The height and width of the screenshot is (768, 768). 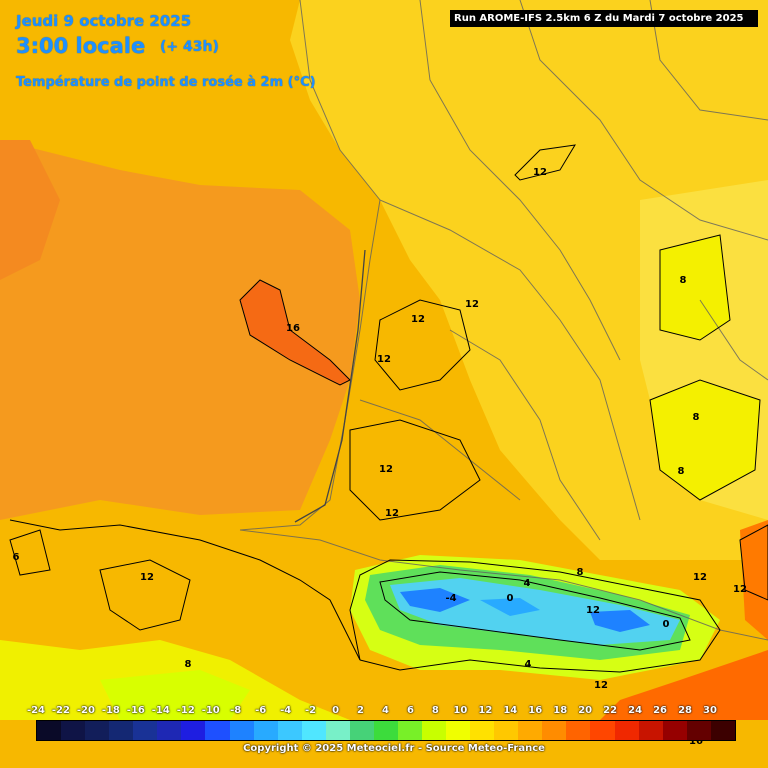 I want to click on legend-tick-label: 2, so click(x=360, y=710).